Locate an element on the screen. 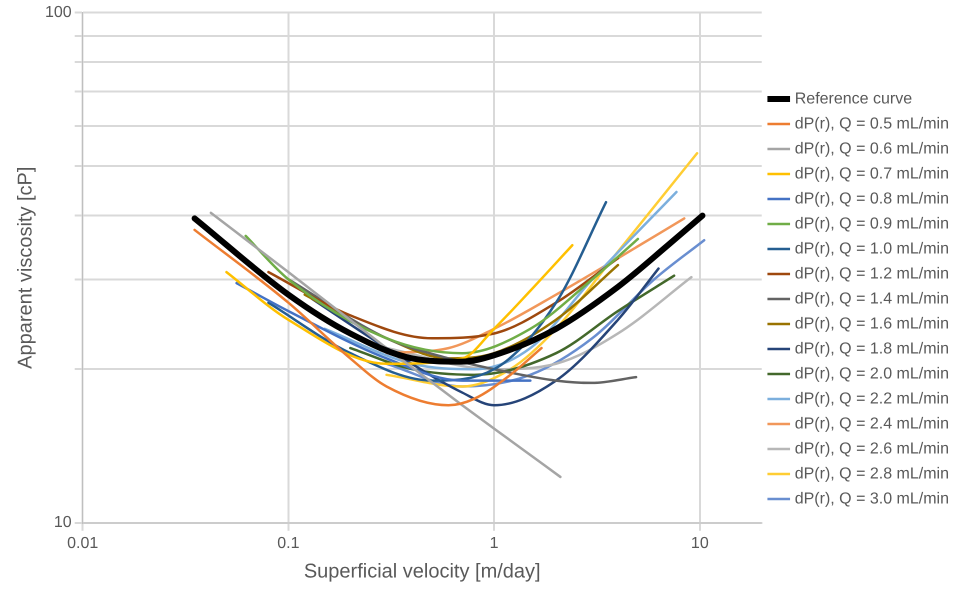 The image size is (969, 593). x-tick-label: 10 is located at coordinates (699, 543).